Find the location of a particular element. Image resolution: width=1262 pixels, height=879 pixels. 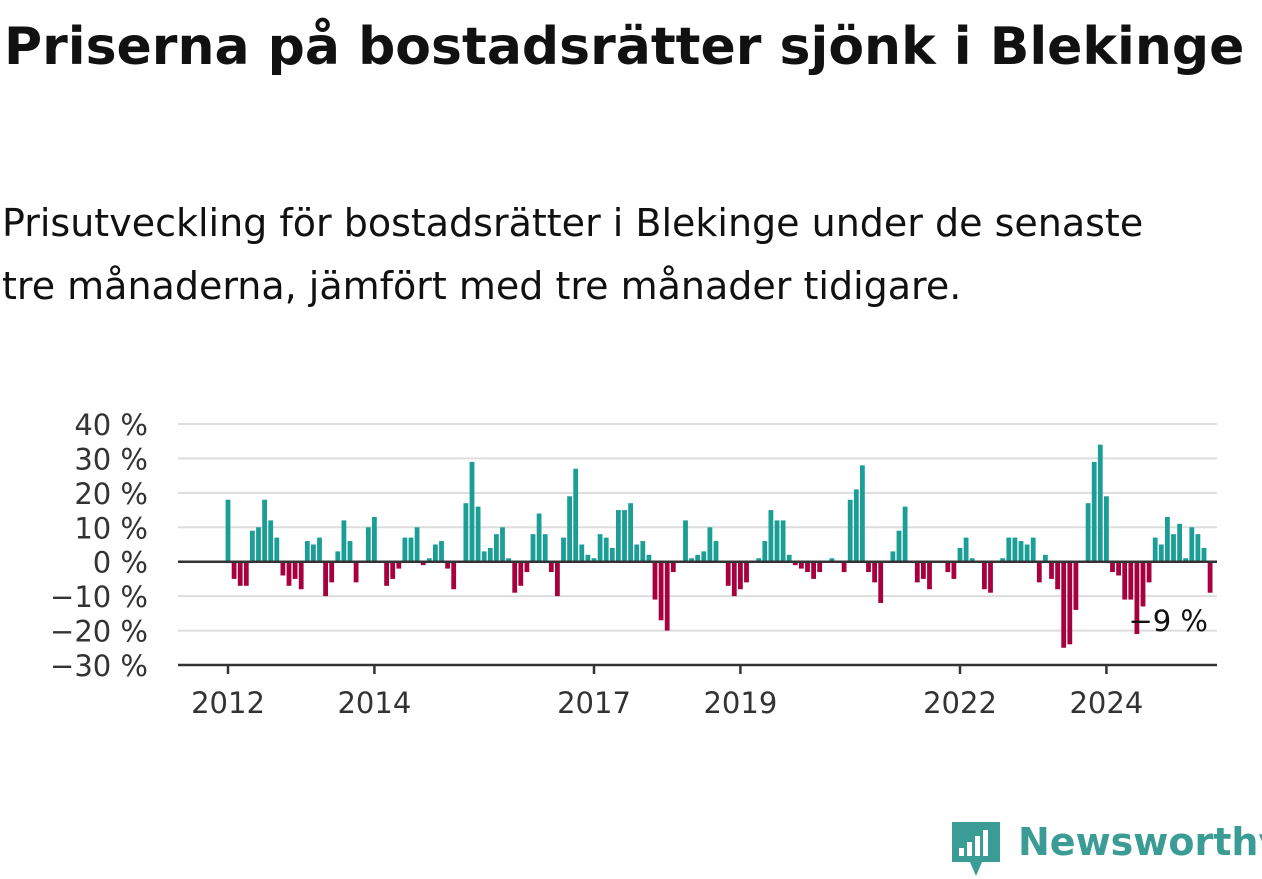

y-tick-label: −10 % is located at coordinates (99, 597).